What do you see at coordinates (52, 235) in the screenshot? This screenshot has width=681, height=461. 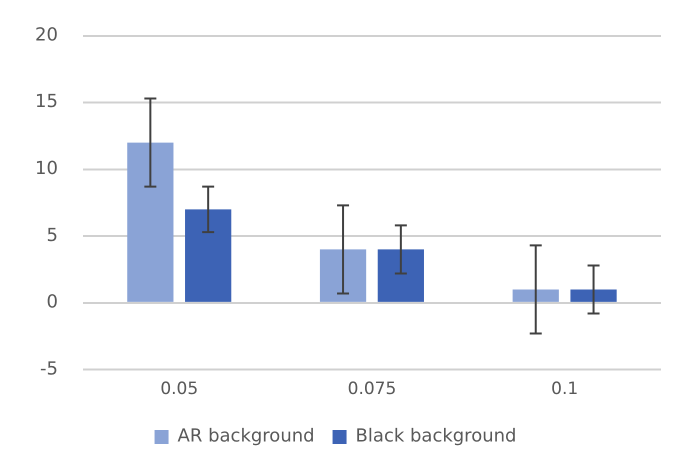 I see `y-tick-label: 5` at bounding box center [52, 235].